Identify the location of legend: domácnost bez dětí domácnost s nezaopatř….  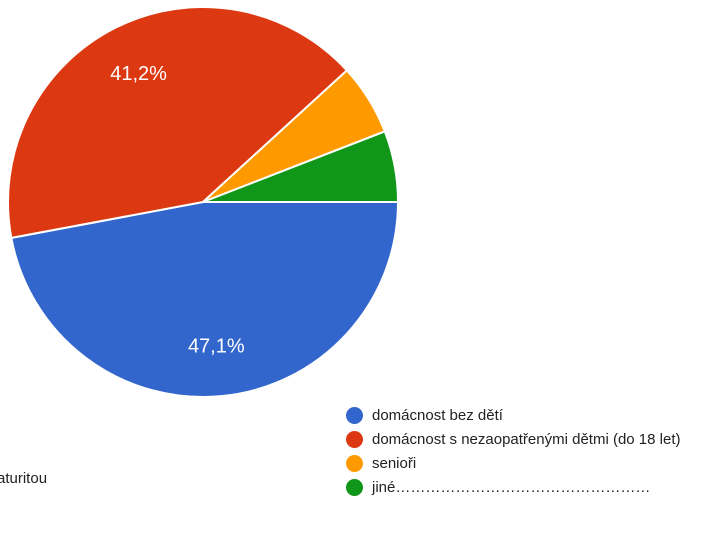
(535, 454).